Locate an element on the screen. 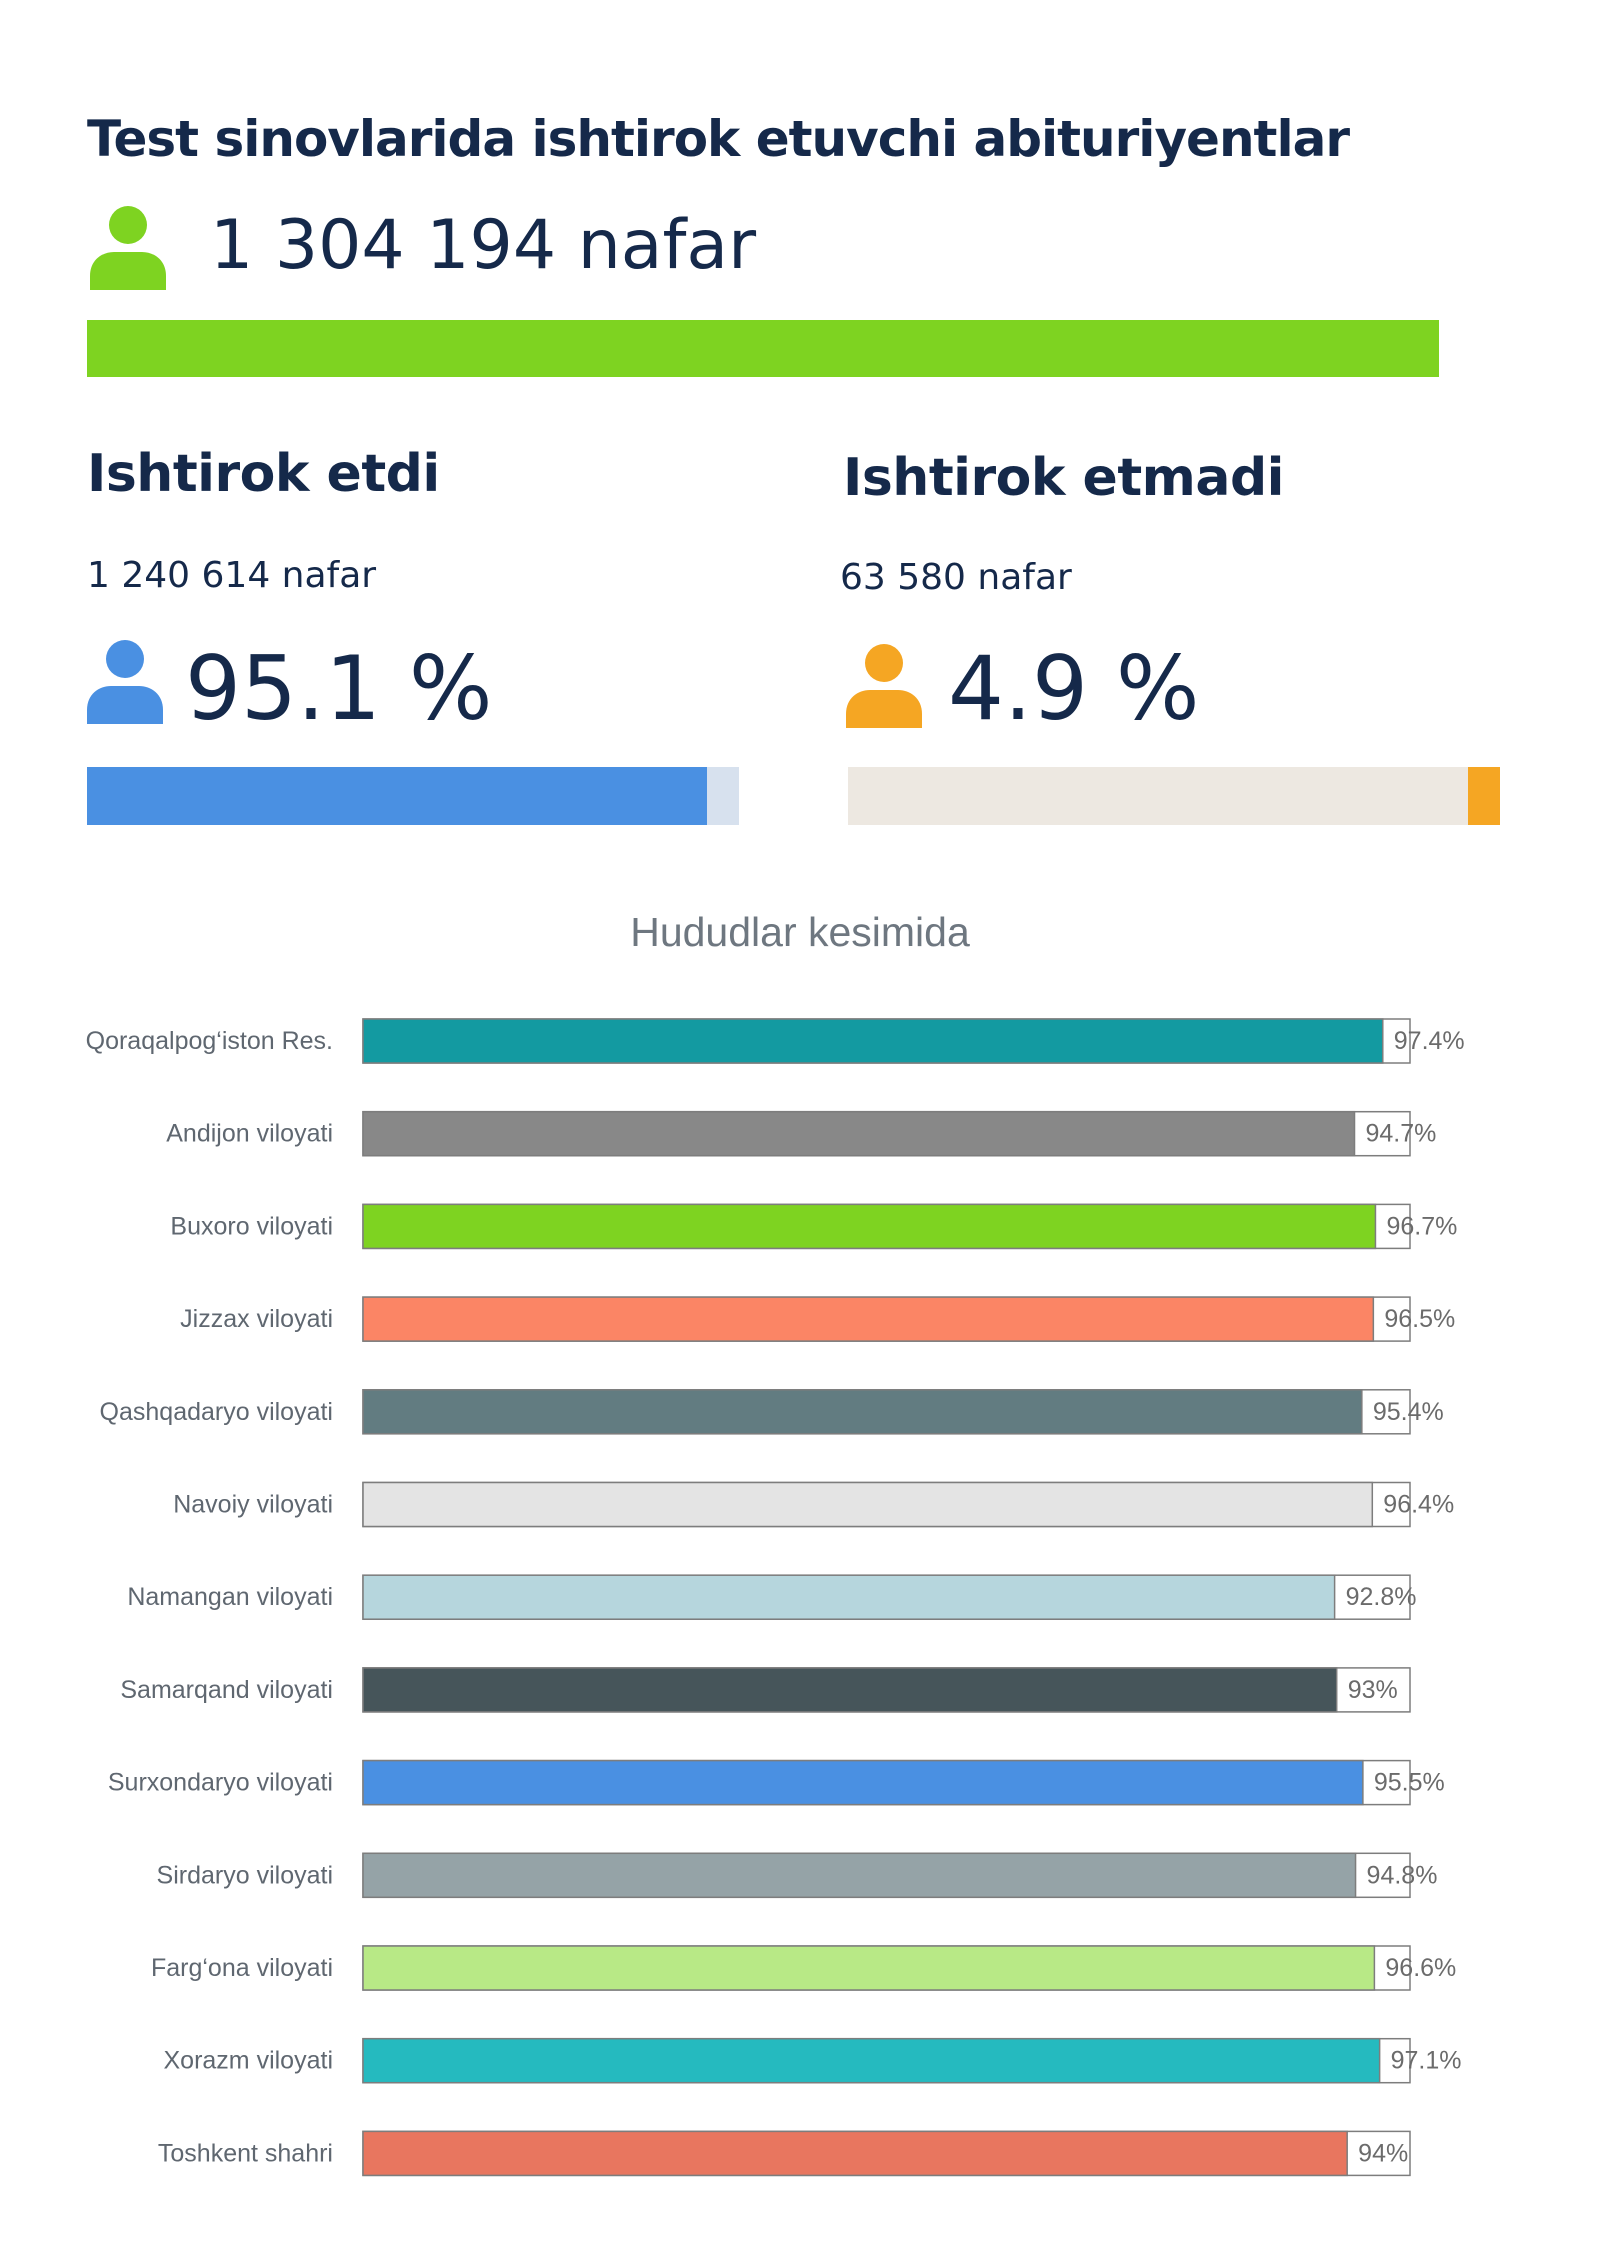 This screenshot has width=1600, height=2262. region-label: Jizzax viloyati is located at coordinates (256, 1319).